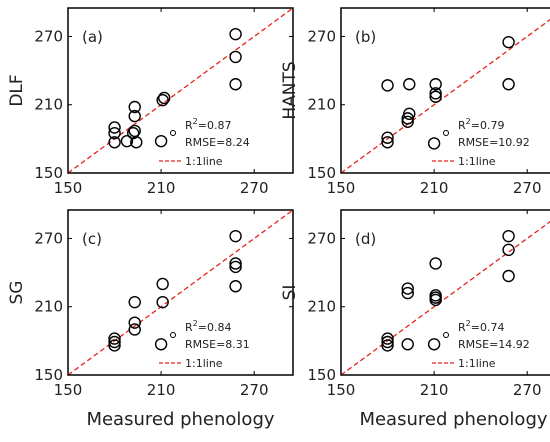 The image size is (550, 442). What do you see at coordinates (365, 37) in the screenshot?
I see `panel-label: (b)` at bounding box center [365, 37].